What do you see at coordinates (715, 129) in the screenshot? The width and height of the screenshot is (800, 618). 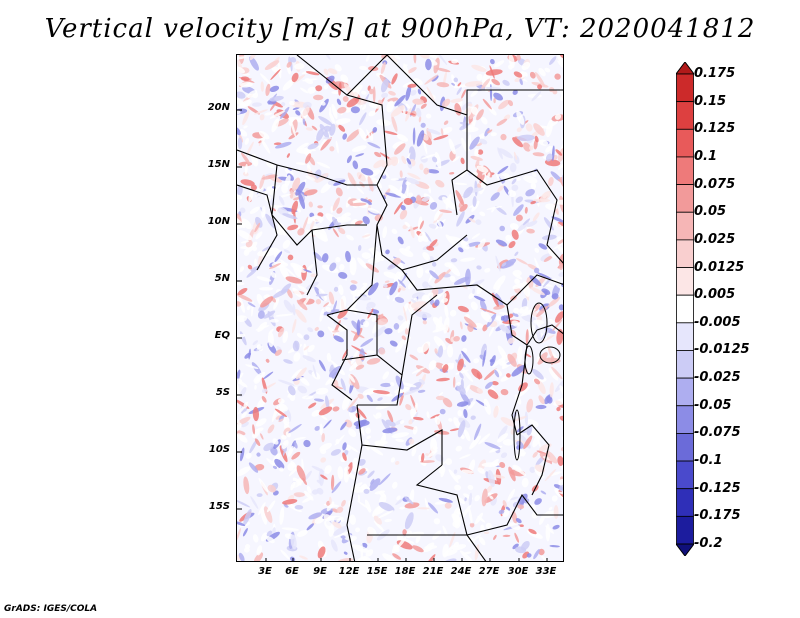 I see `colorbar-tick-label: 0.125` at bounding box center [715, 129].